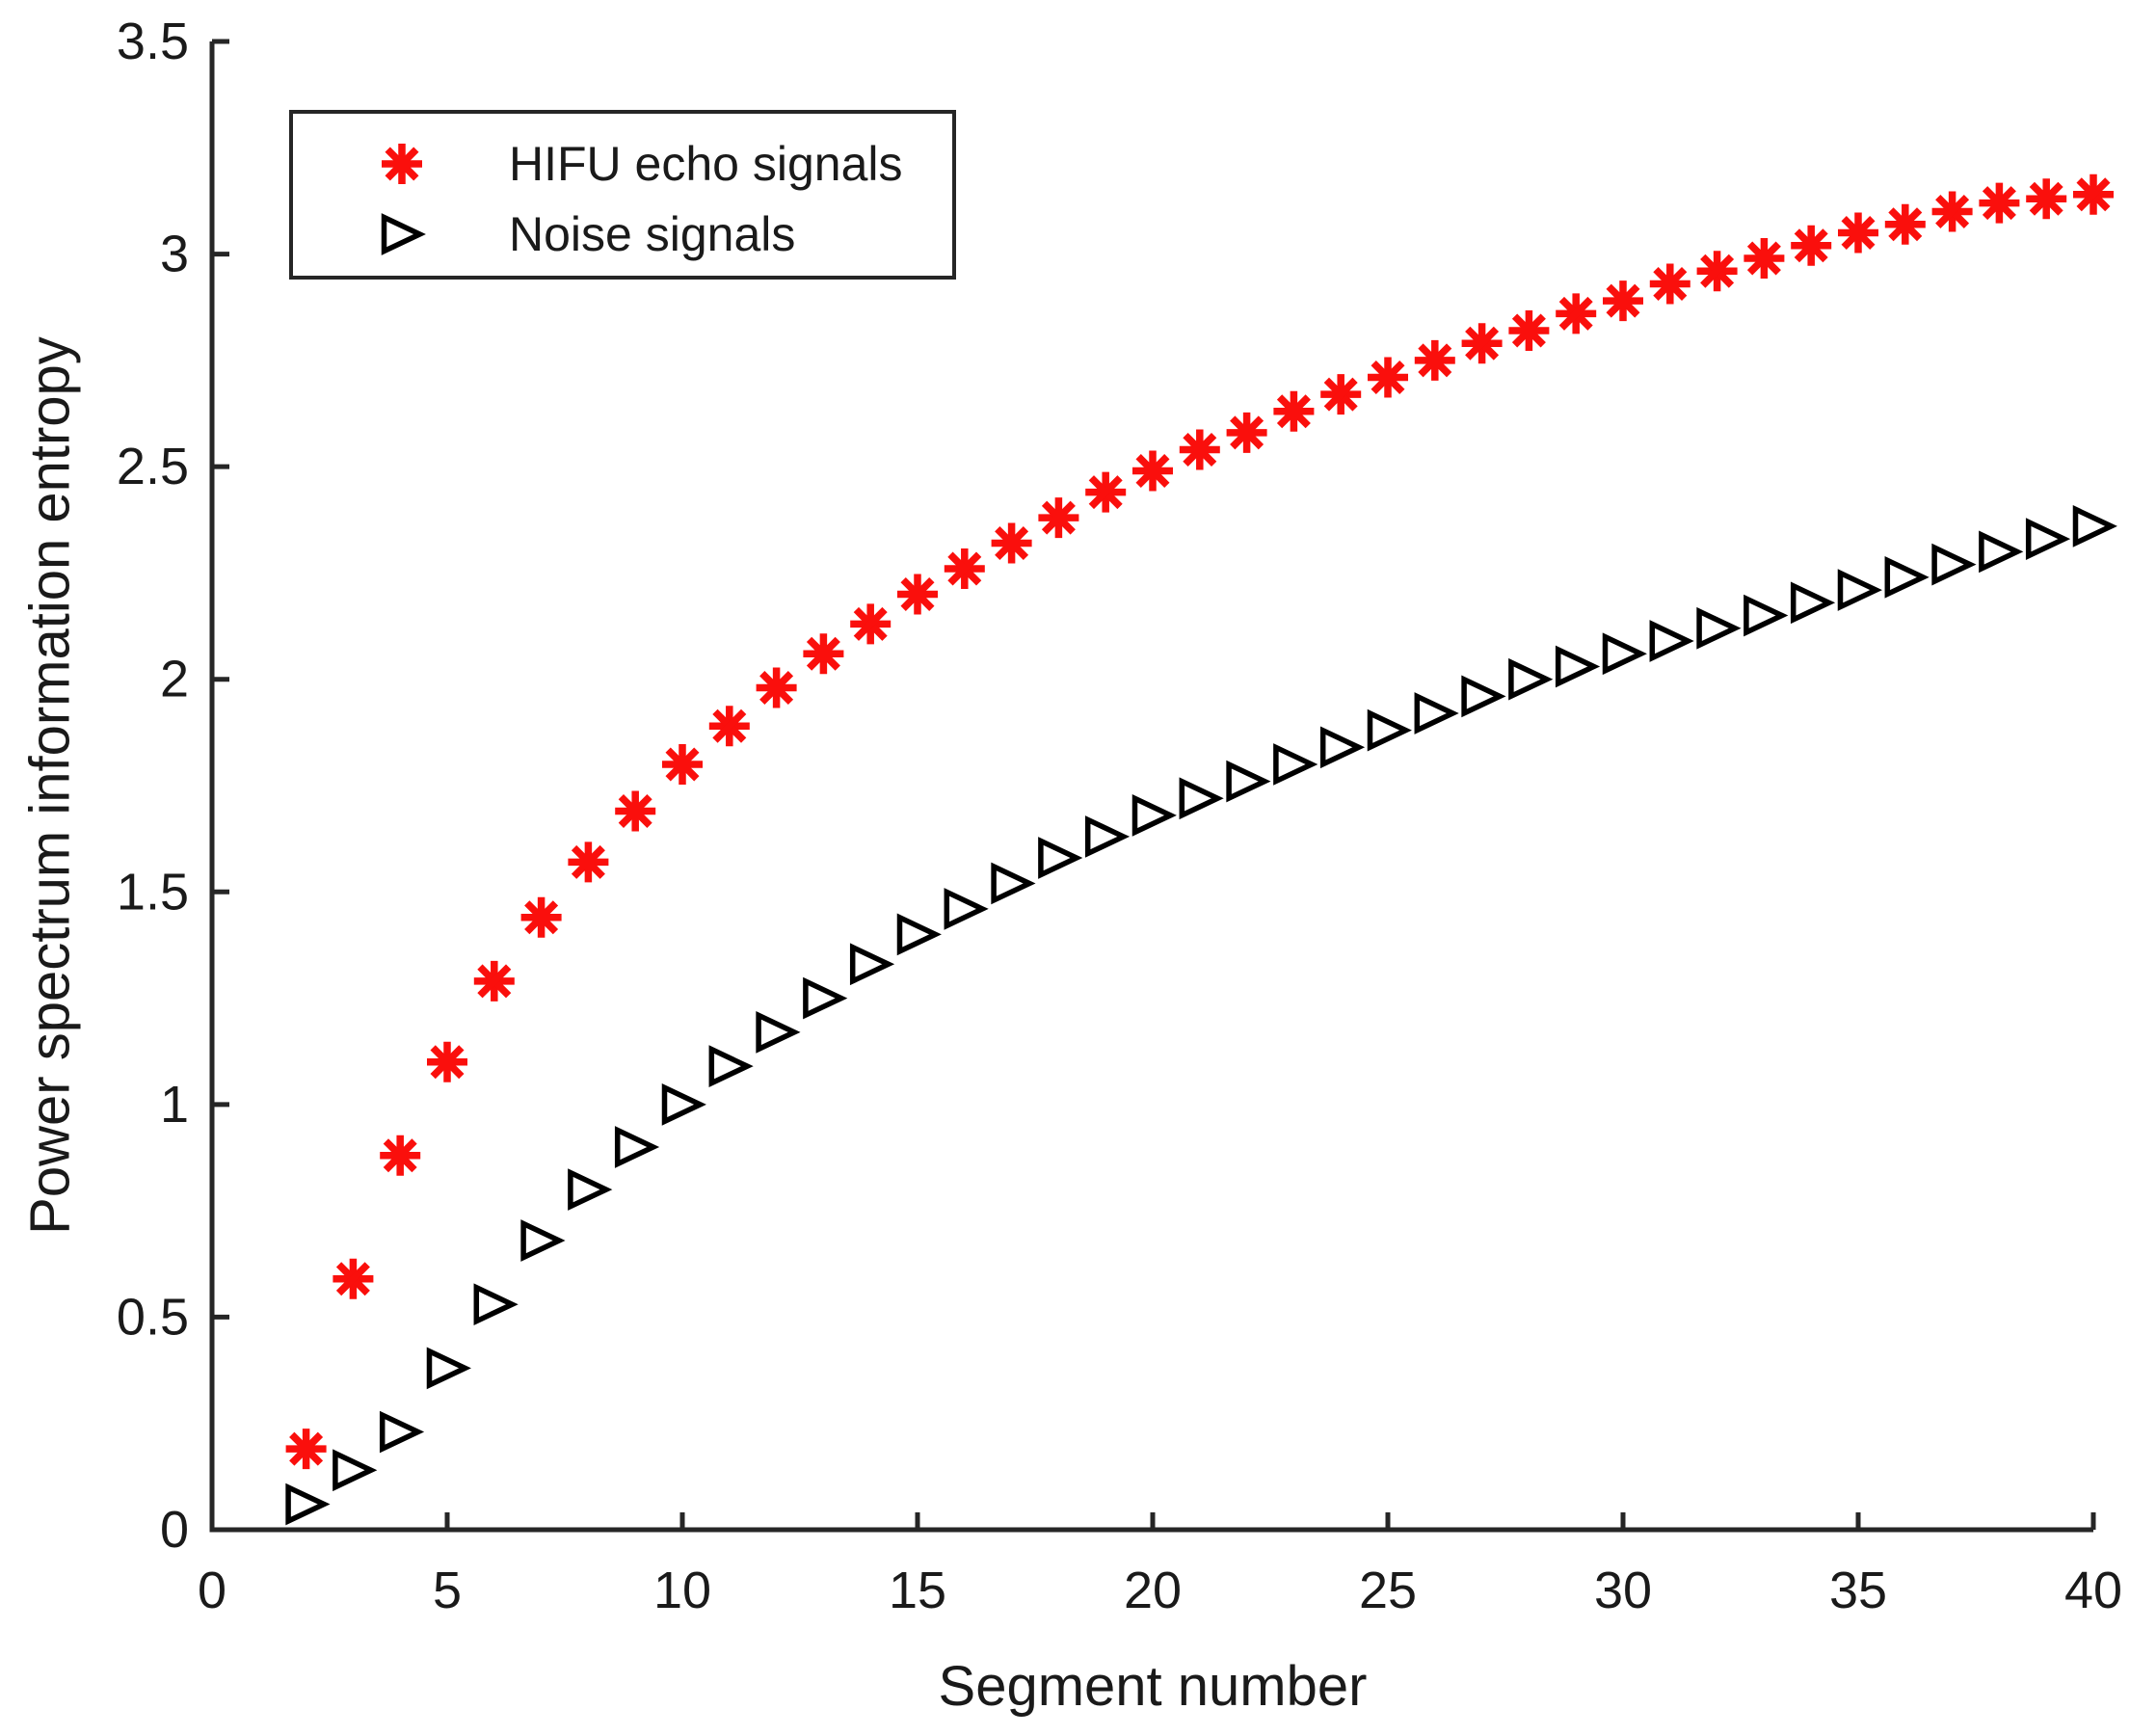  Describe the element at coordinates (153, 1317) in the screenshot. I see `y-tick-label: 0.5` at that location.